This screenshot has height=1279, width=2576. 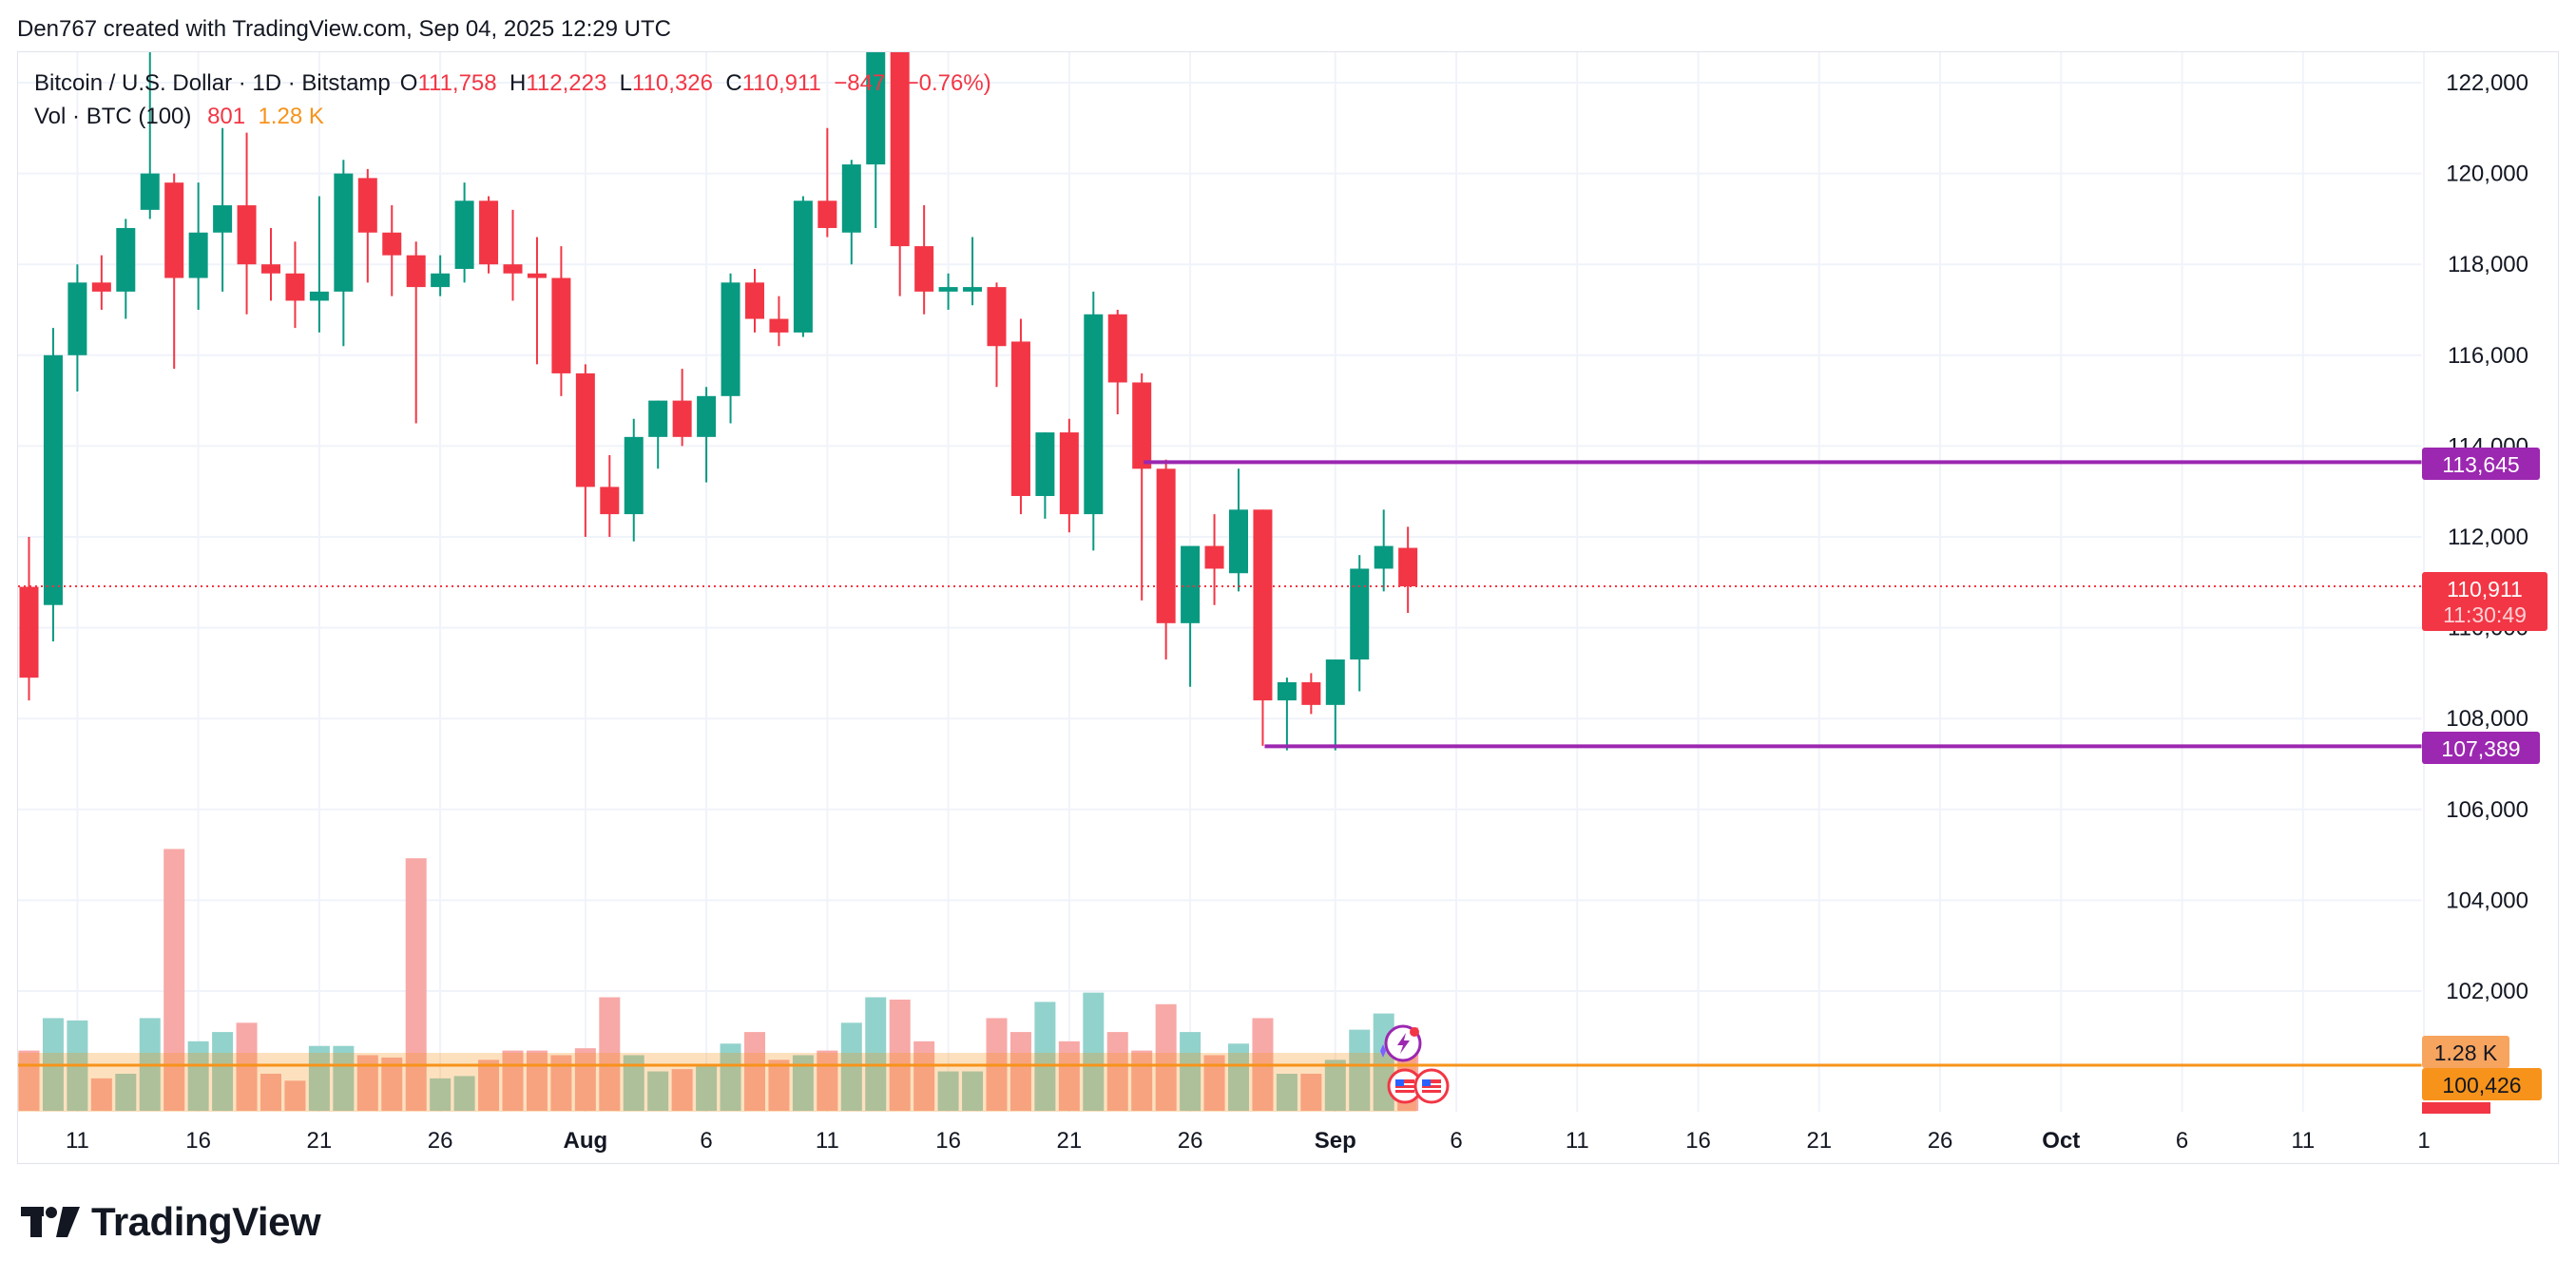 I want to click on legend-symbol: Bitcoin / U.S. Dollar · 1D · Bitstamp, so click(x=212, y=83).